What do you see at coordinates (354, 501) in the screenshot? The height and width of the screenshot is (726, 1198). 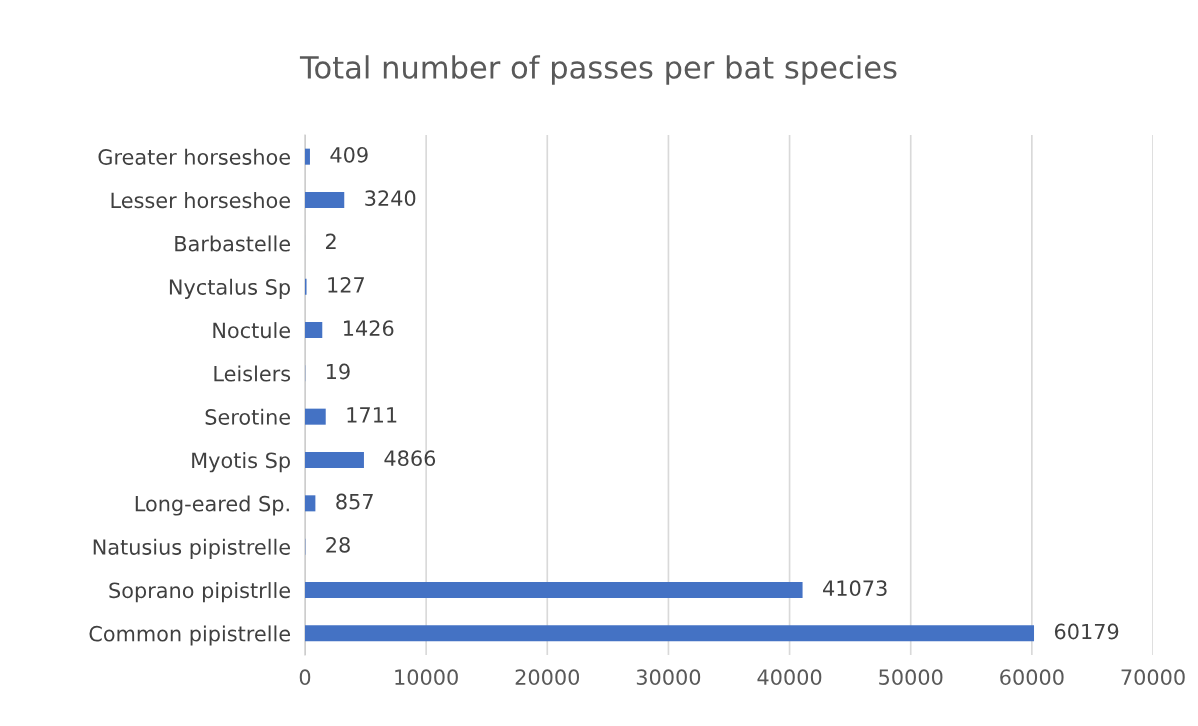 I see `data-label: 857` at bounding box center [354, 501].